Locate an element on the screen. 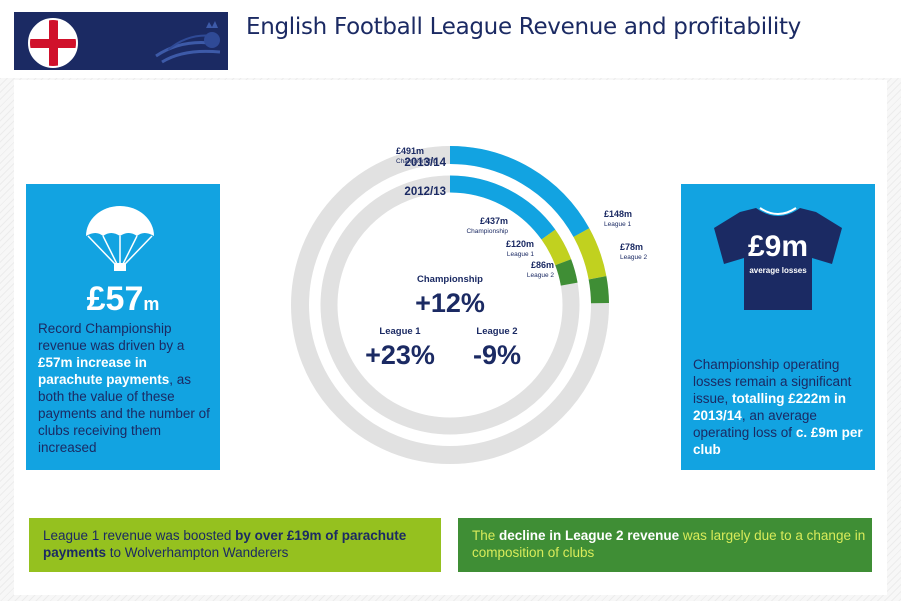  segment-value-label: £148m is located at coordinates (618, 214).